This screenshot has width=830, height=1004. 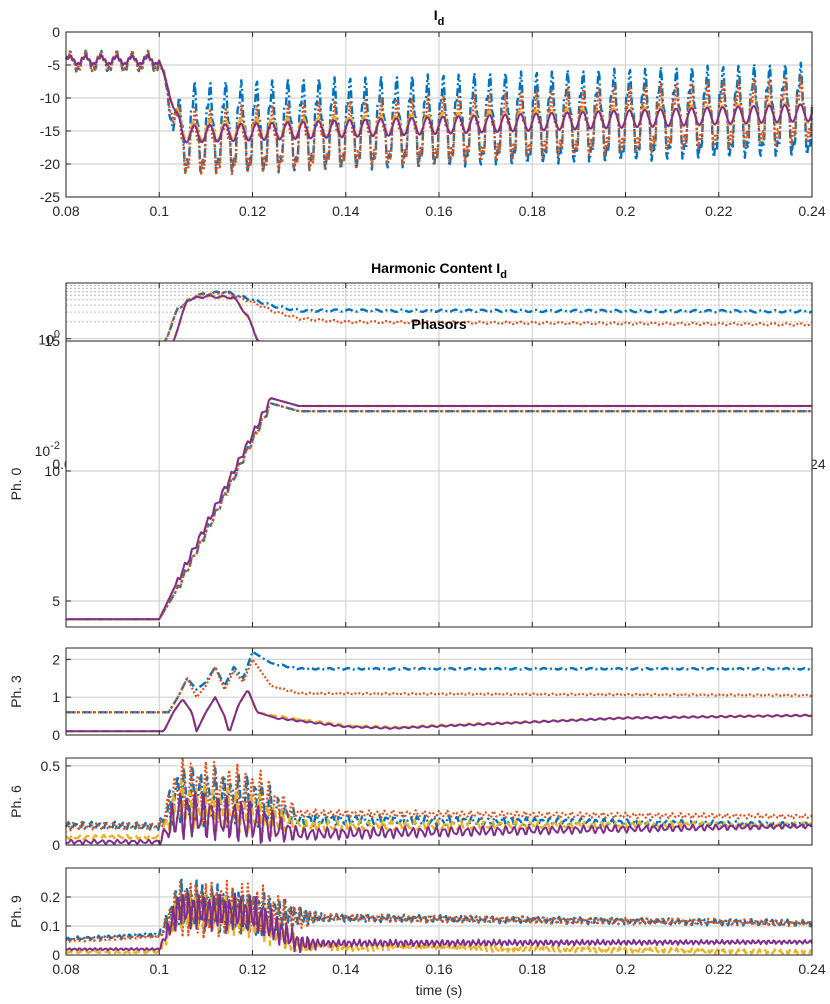 I want to click on plot-title: Id, so click(x=439, y=17).